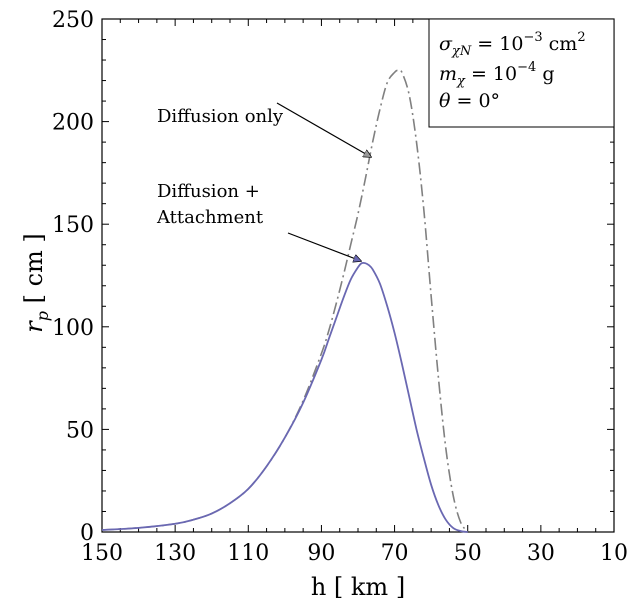 The image size is (639, 602). What do you see at coordinates (73, 20) in the screenshot?
I see `y-tick-label: 250` at bounding box center [73, 20].